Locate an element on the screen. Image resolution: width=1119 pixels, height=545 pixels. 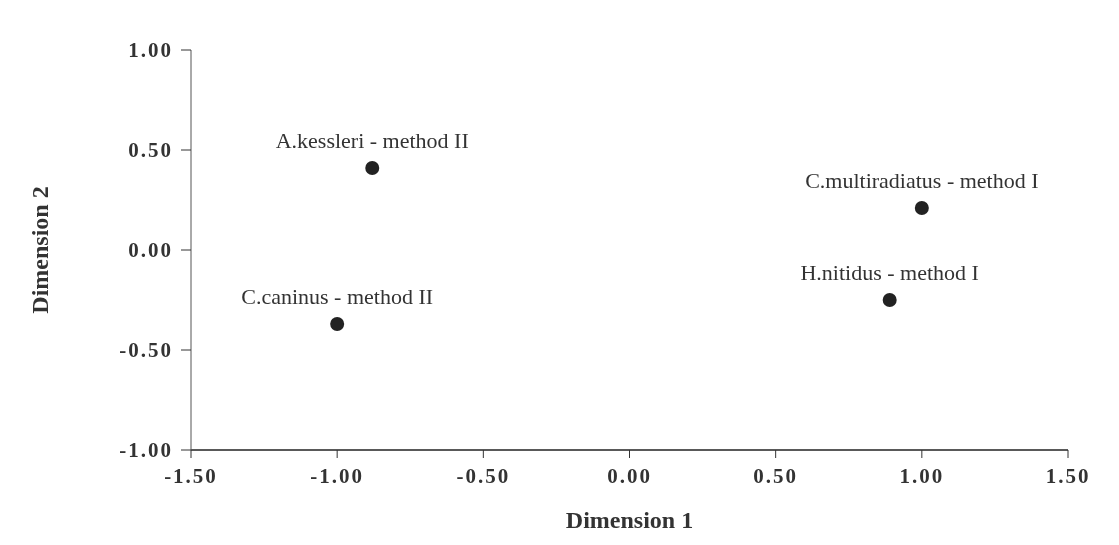
y-tick-label: 0.00 is located at coordinates (150, 250).